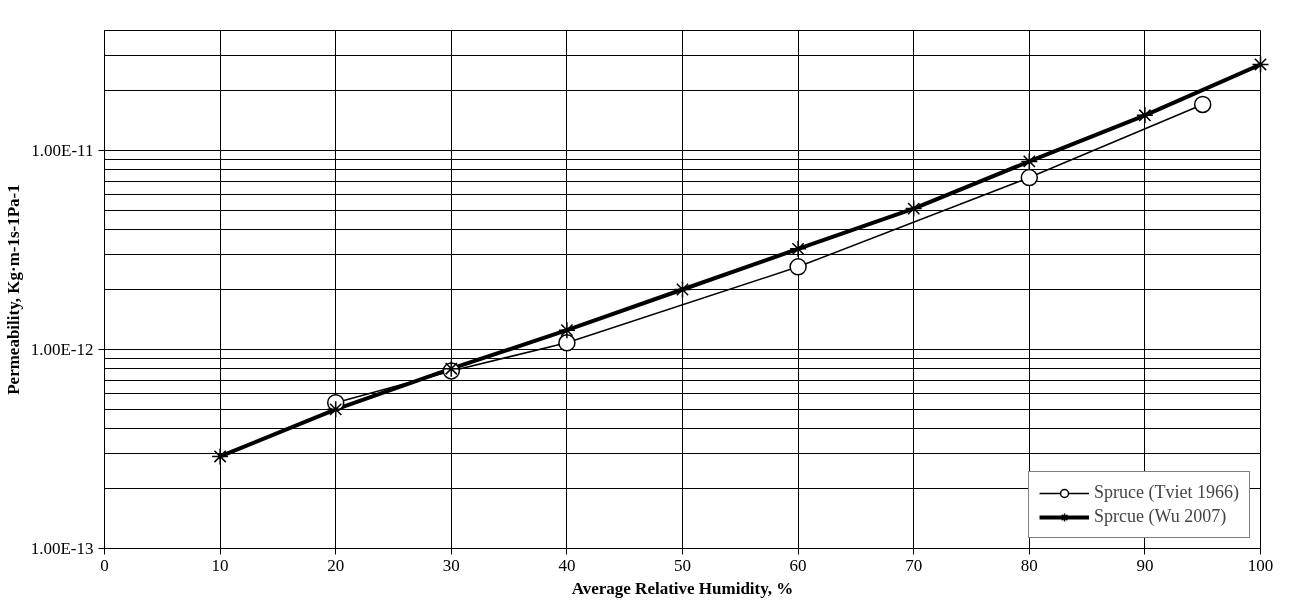 This screenshot has height=609, width=1302. I want to click on x-tick-label: 80, so click(1029, 565).